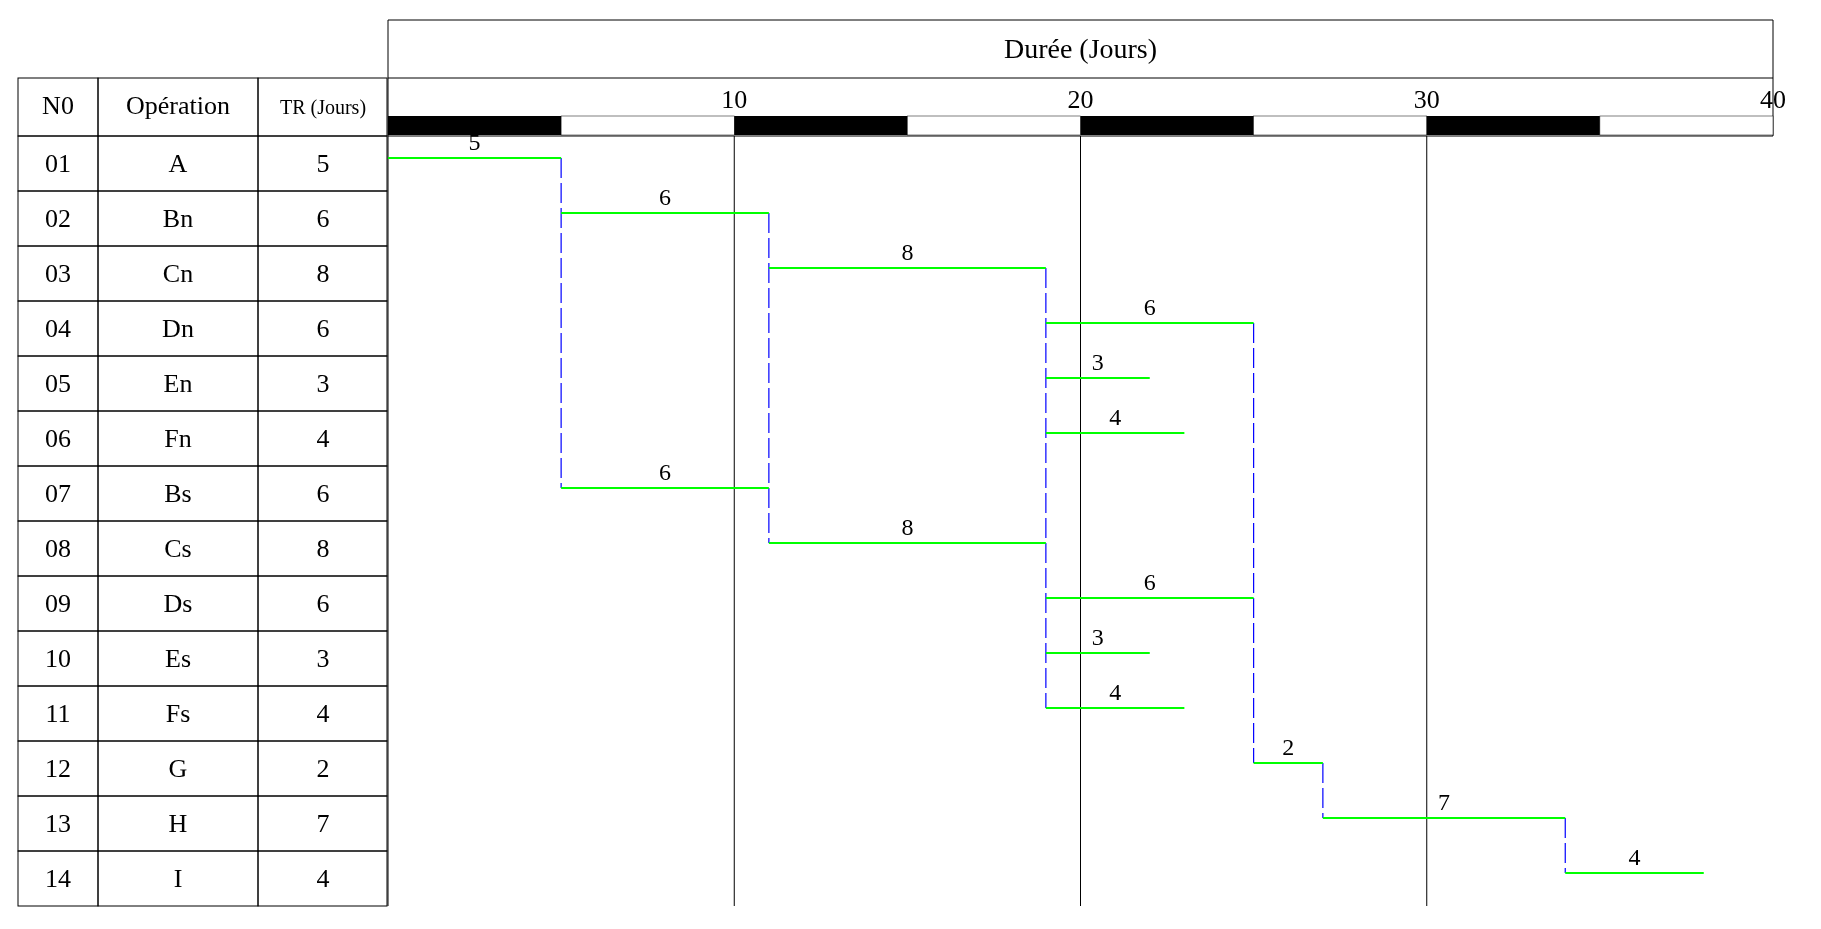 The width and height of the screenshot is (1821, 929). What do you see at coordinates (734, 99) in the screenshot?
I see `x-tick-label: 10` at bounding box center [734, 99].